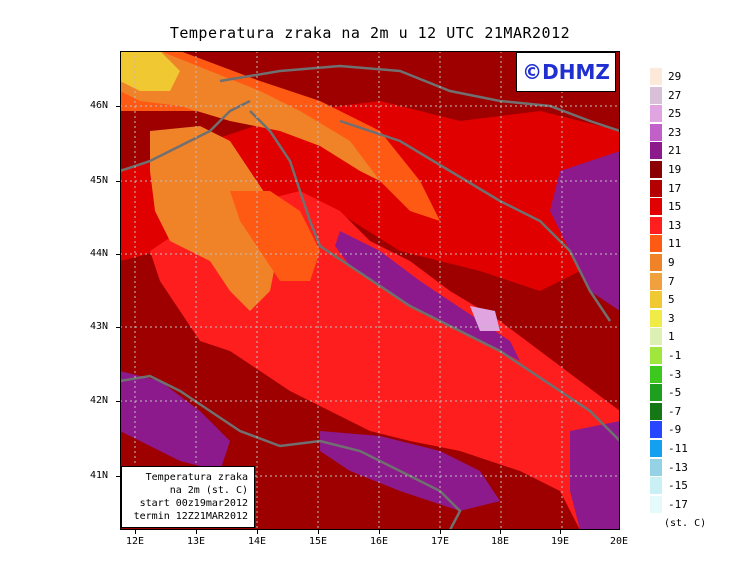 This screenshot has width=740, height=582. What do you see at coordinates (675, 188) in the screenshot?
I see `legend-label: 17` at bounding box center [675, 188].